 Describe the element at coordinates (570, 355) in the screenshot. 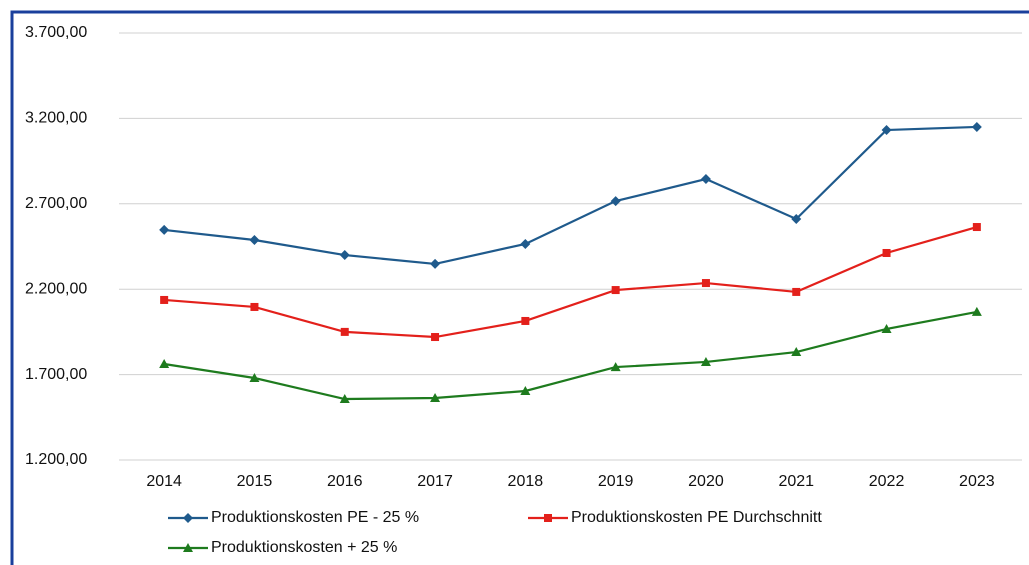

I see `series-line` at that location.